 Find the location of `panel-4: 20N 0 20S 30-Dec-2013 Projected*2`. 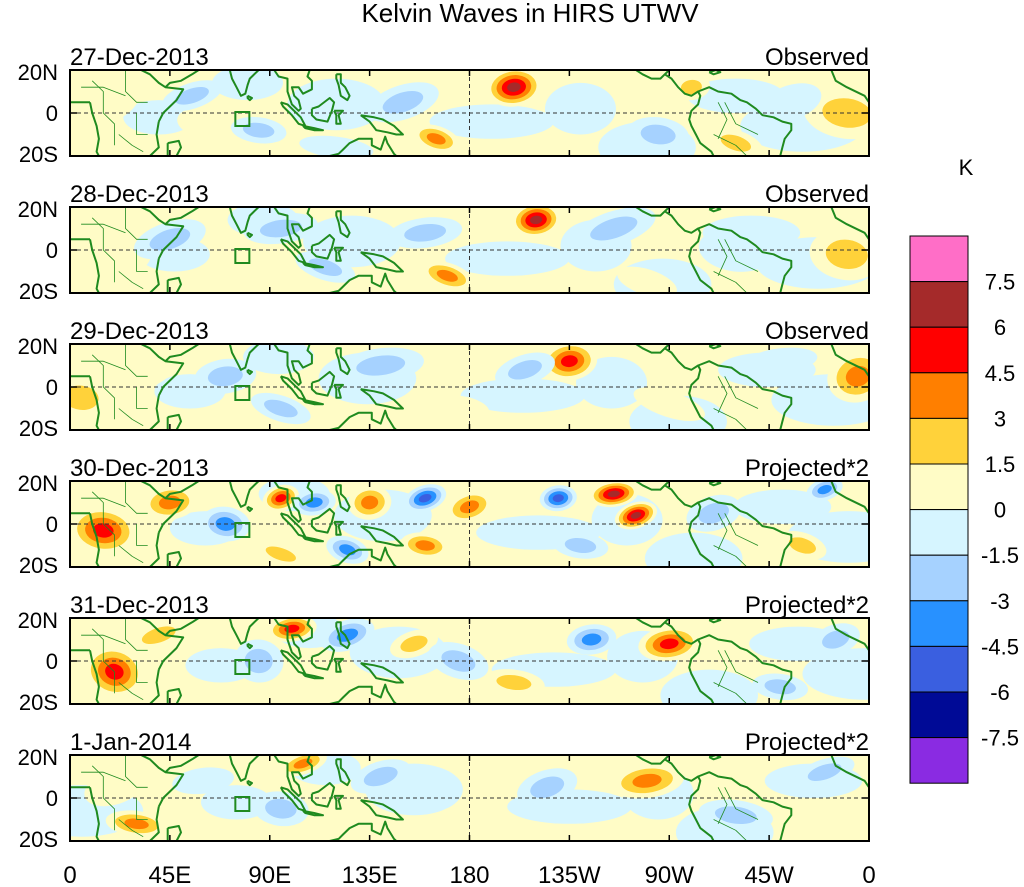

panel-4: 20N 0 20S 30-Dec-2013 Projected*2 is located at coordinates (444, 516).